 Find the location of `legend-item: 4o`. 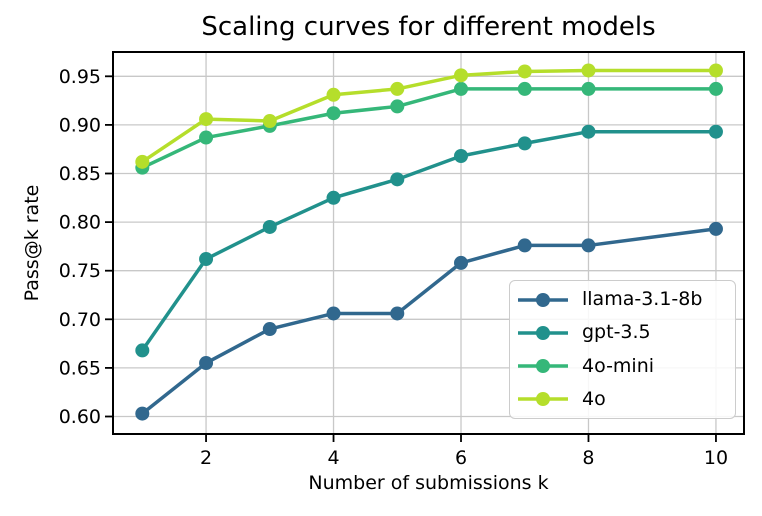

legend-item: 4o is located at coordinates (624, 398).